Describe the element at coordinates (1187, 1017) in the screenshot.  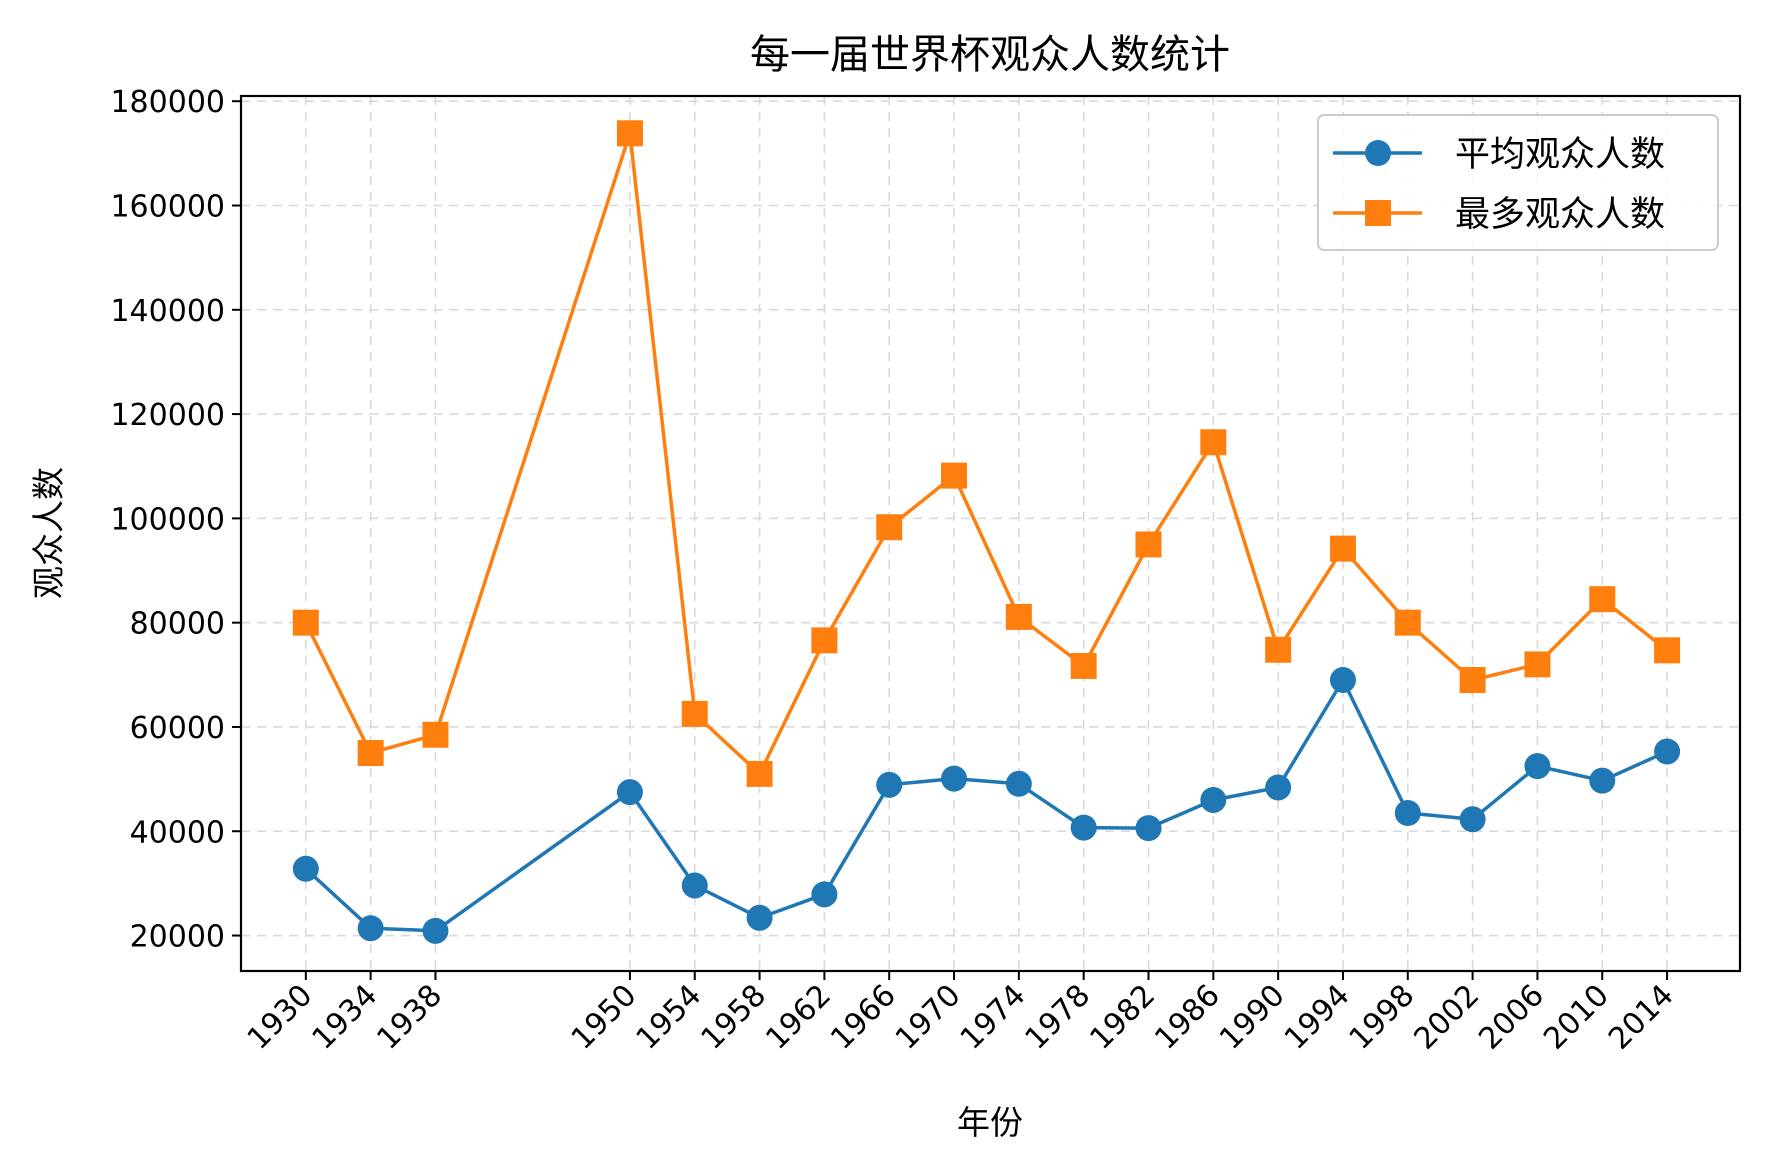
I see `x-tick-label: 1986` at that location.